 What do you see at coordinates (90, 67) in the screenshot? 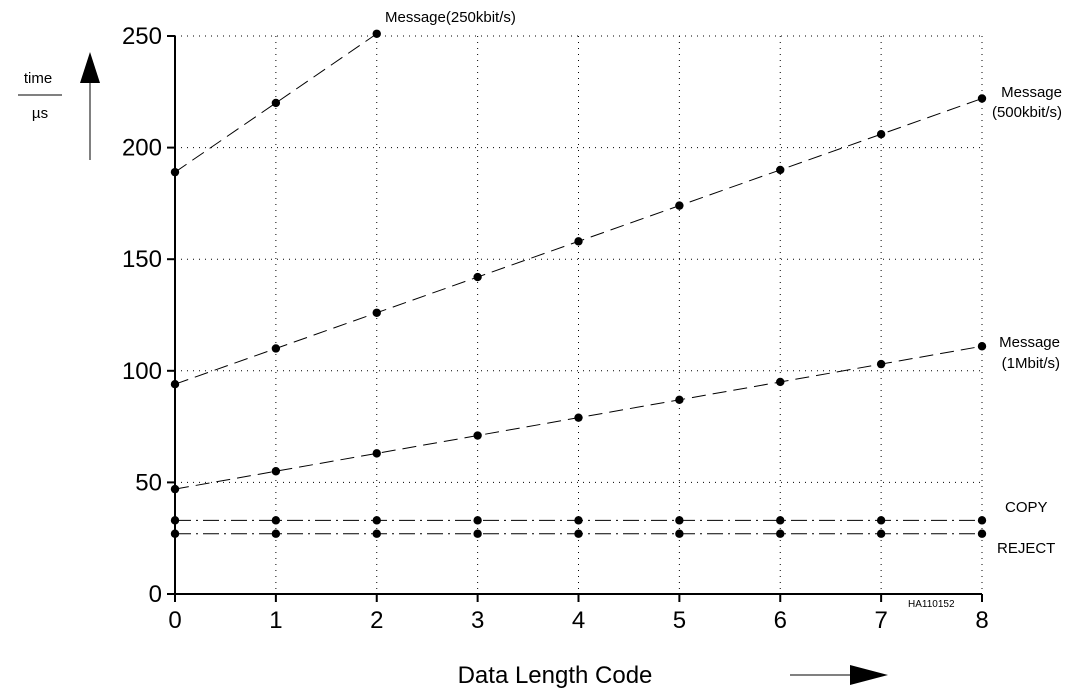
I see `y-axis-arrow-head` at bounding box center [90, 67].